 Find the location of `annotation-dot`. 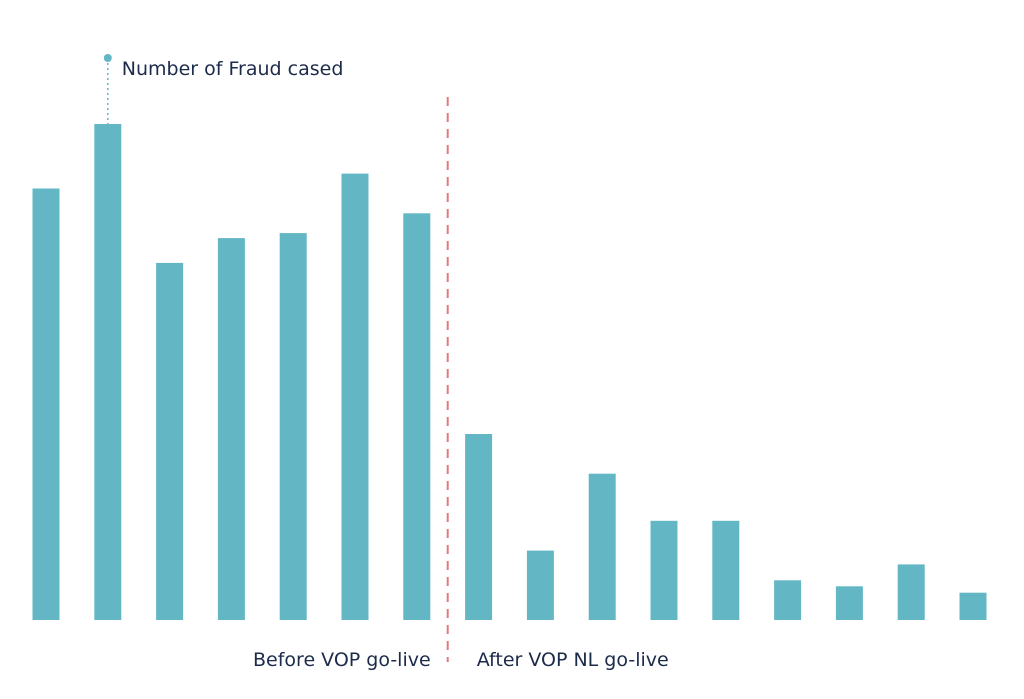

annotation-dot is located at coordinates (107, 58).